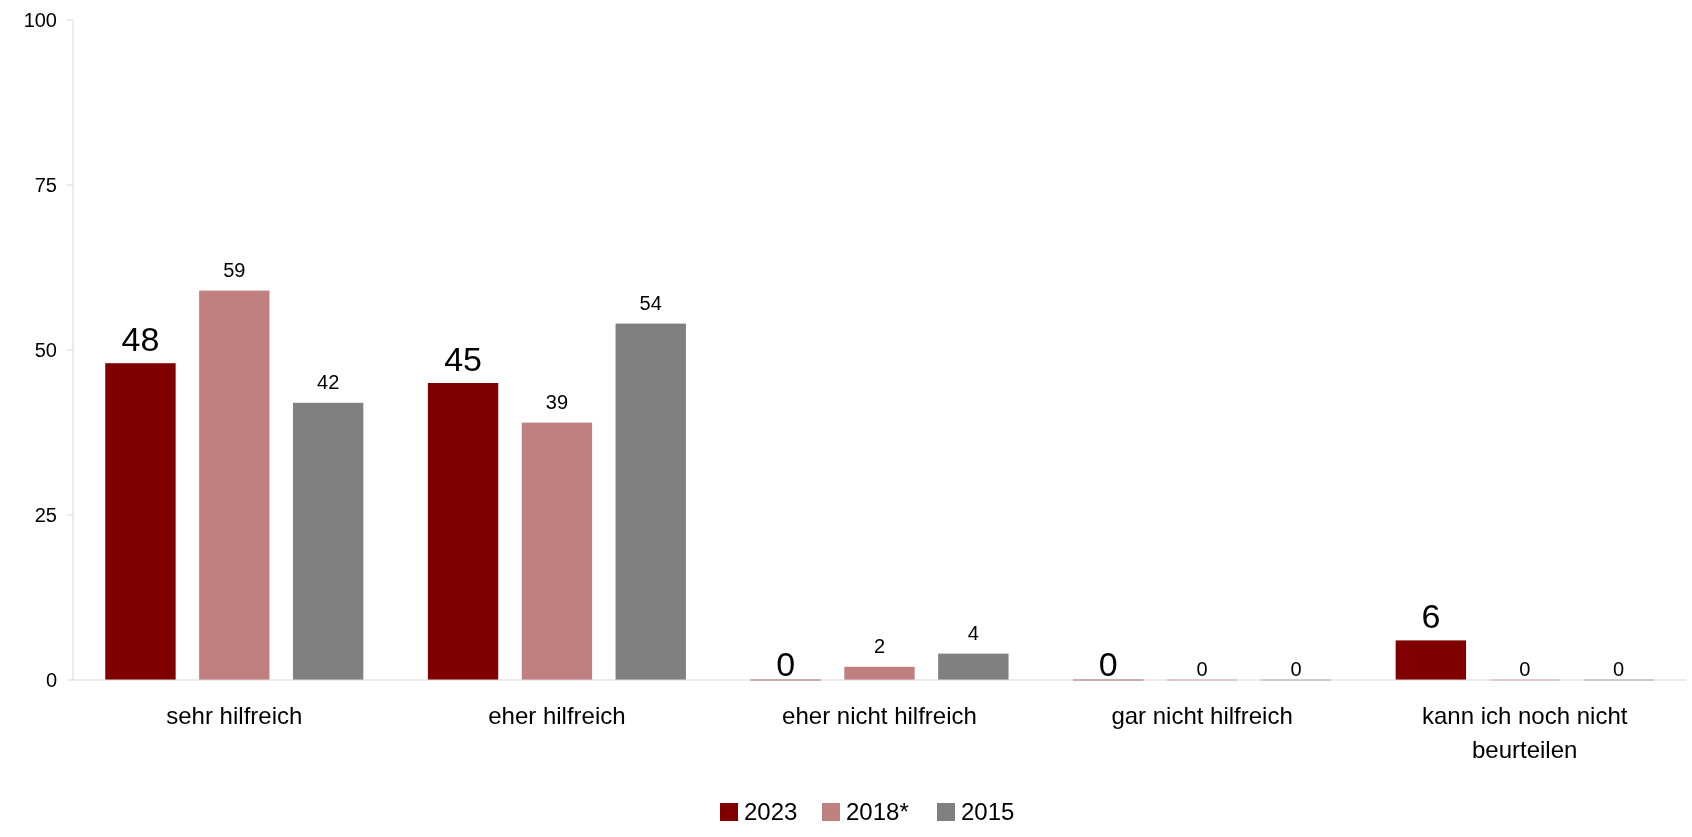 The height and width of the screenshot is (837, 1692). I want to click on legend-label: 2018*, so click(877, 812).